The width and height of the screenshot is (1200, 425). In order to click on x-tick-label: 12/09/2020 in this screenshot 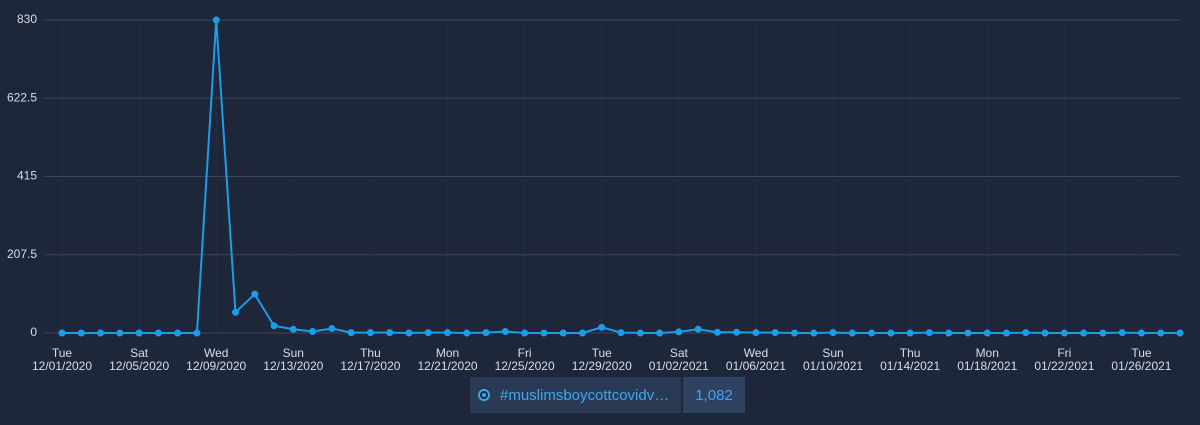, I will do `click(216, 366)`.